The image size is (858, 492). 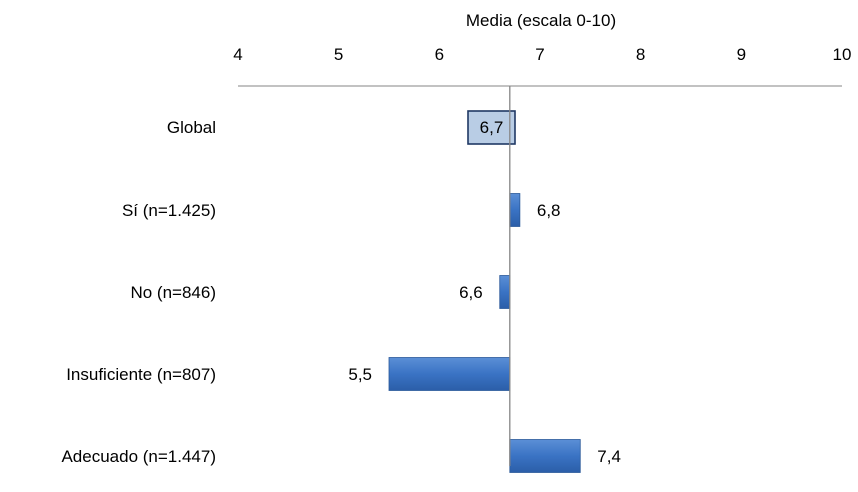 What do you see at coordinates (138, 456) in the screenshot?
I see `category-label: Adecuado (n=1.447)` at bounding box center [138, 456].